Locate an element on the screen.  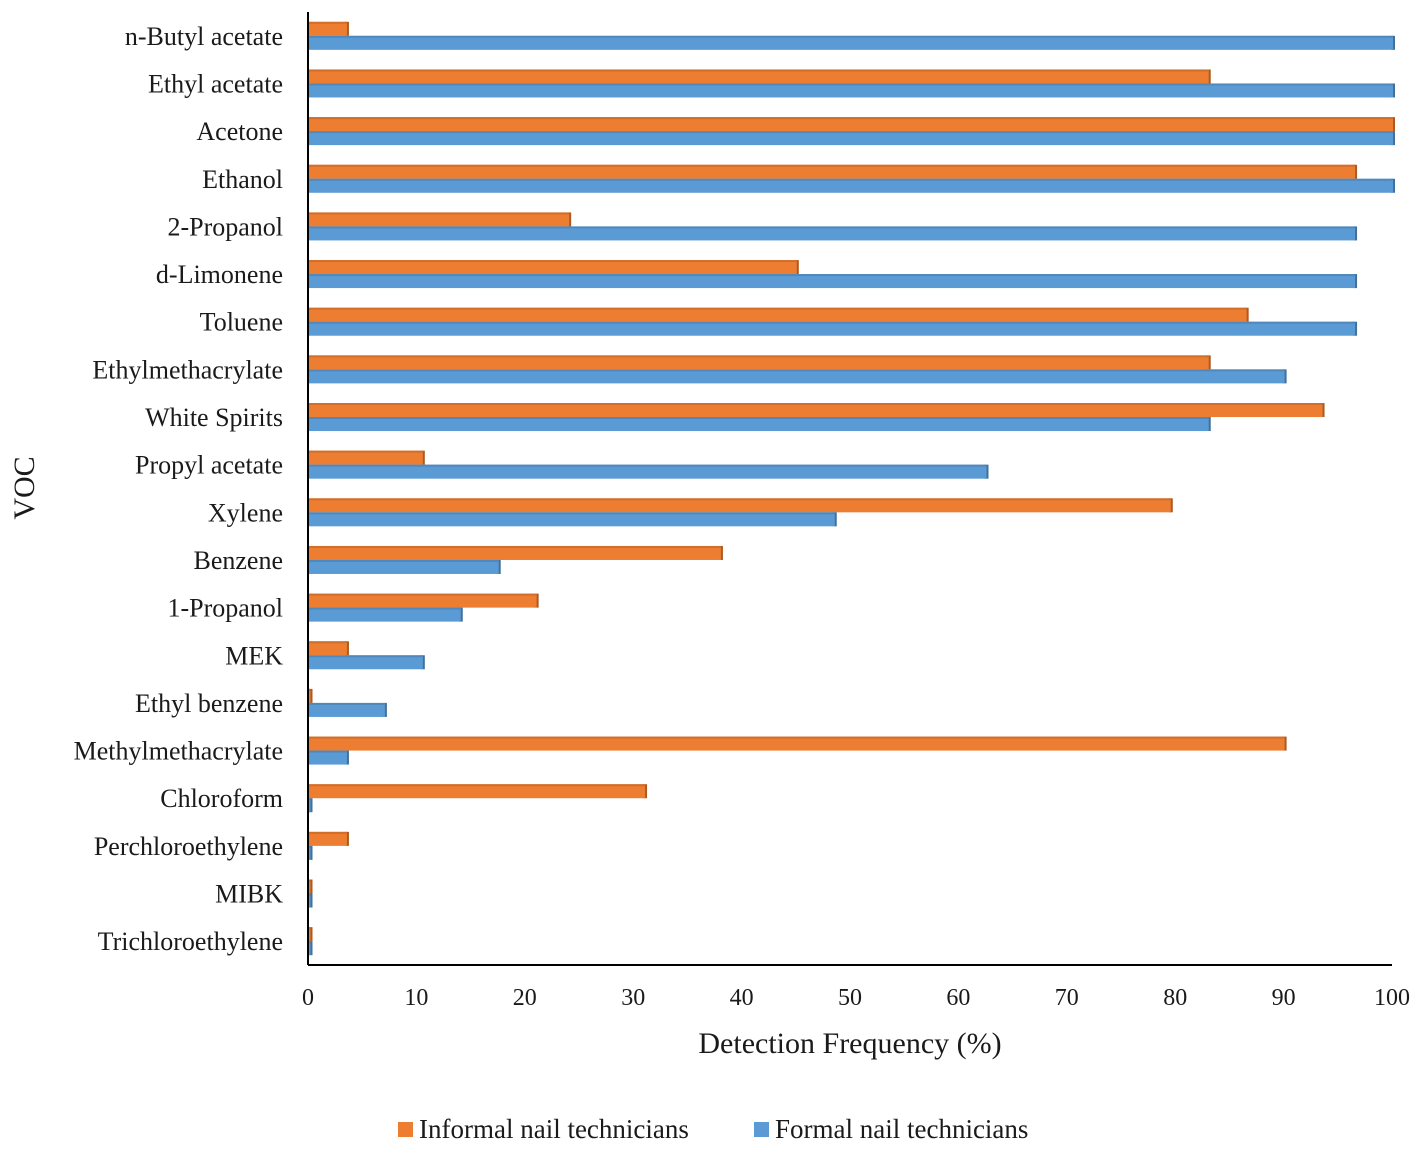
legend-label: Formal nail technicians is located at coordinates (901, 1129).